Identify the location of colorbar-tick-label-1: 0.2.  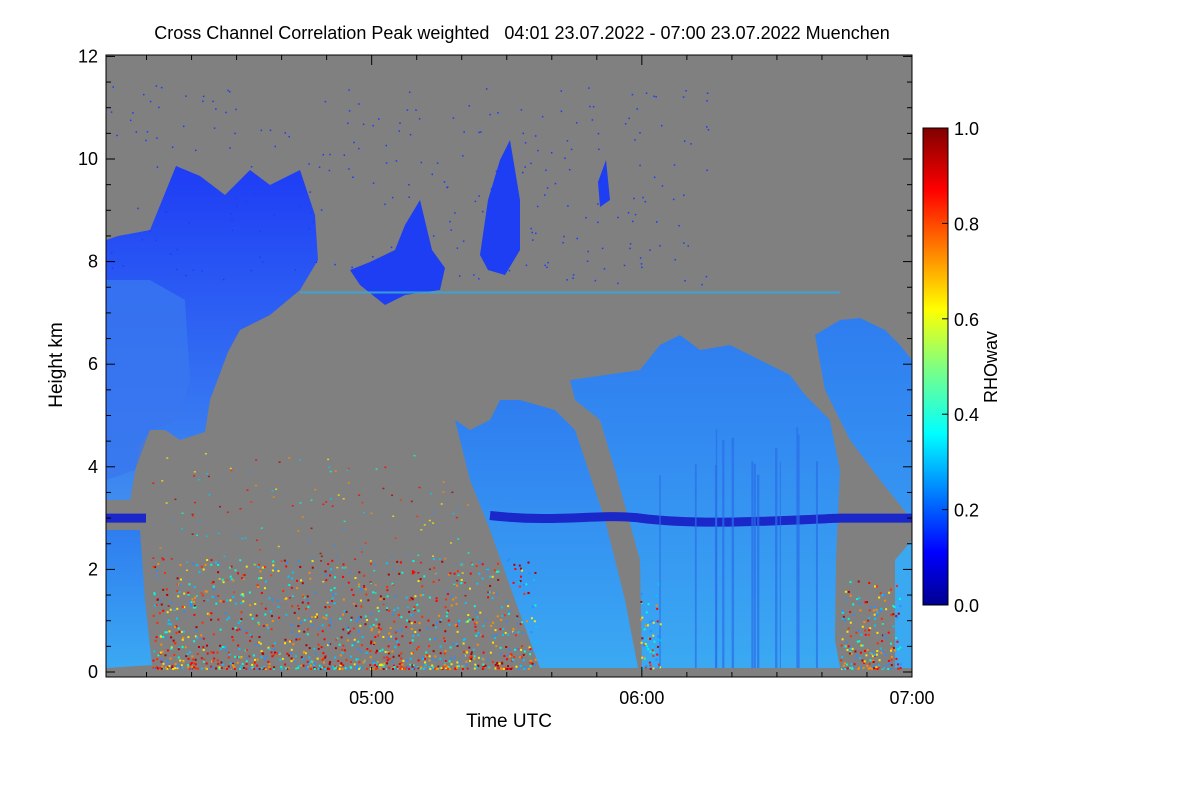
(966, 511).